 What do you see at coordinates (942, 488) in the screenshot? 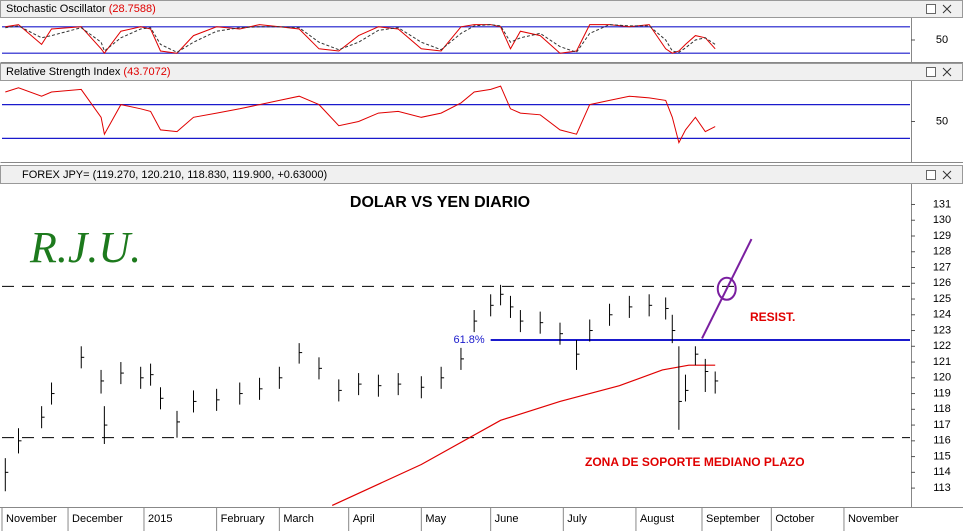
I see `y-tick-label: 113` at bounding box center [942, 488].